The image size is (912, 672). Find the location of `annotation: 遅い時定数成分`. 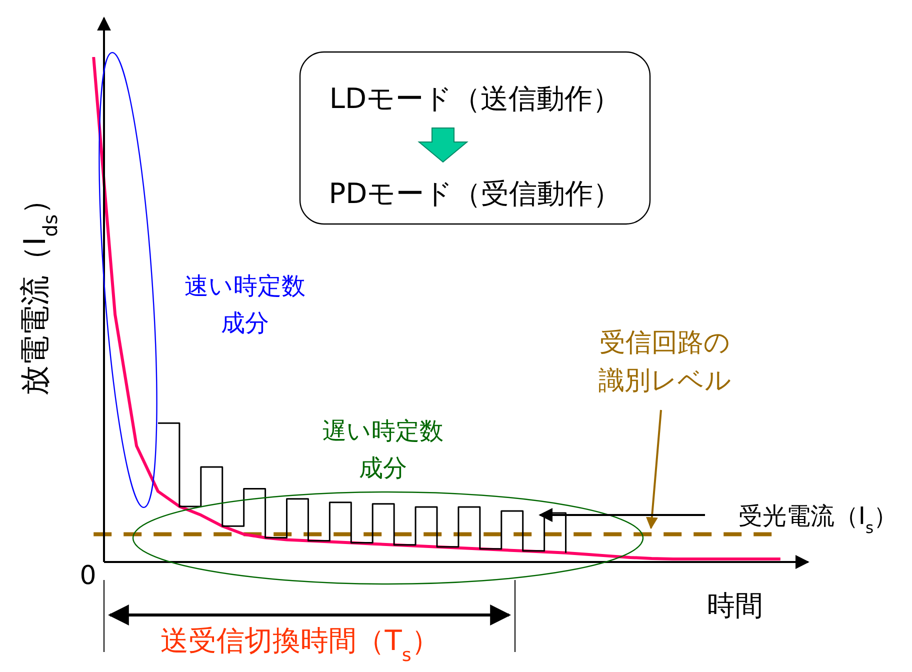

annotation: 遅い時定数成分 is located at coordinates (382, 450).